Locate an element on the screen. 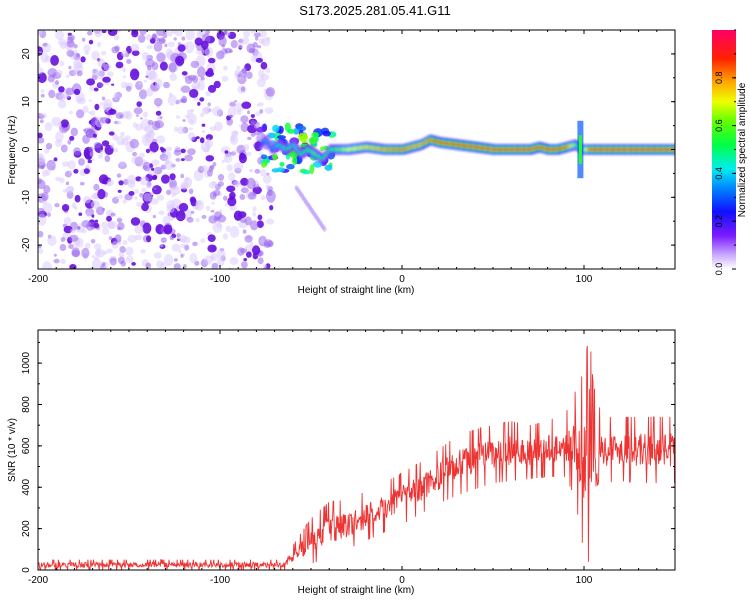 This screenshot has width=750, height=600. snr-ytick-label: 200 is located at coordinates (26, 528).